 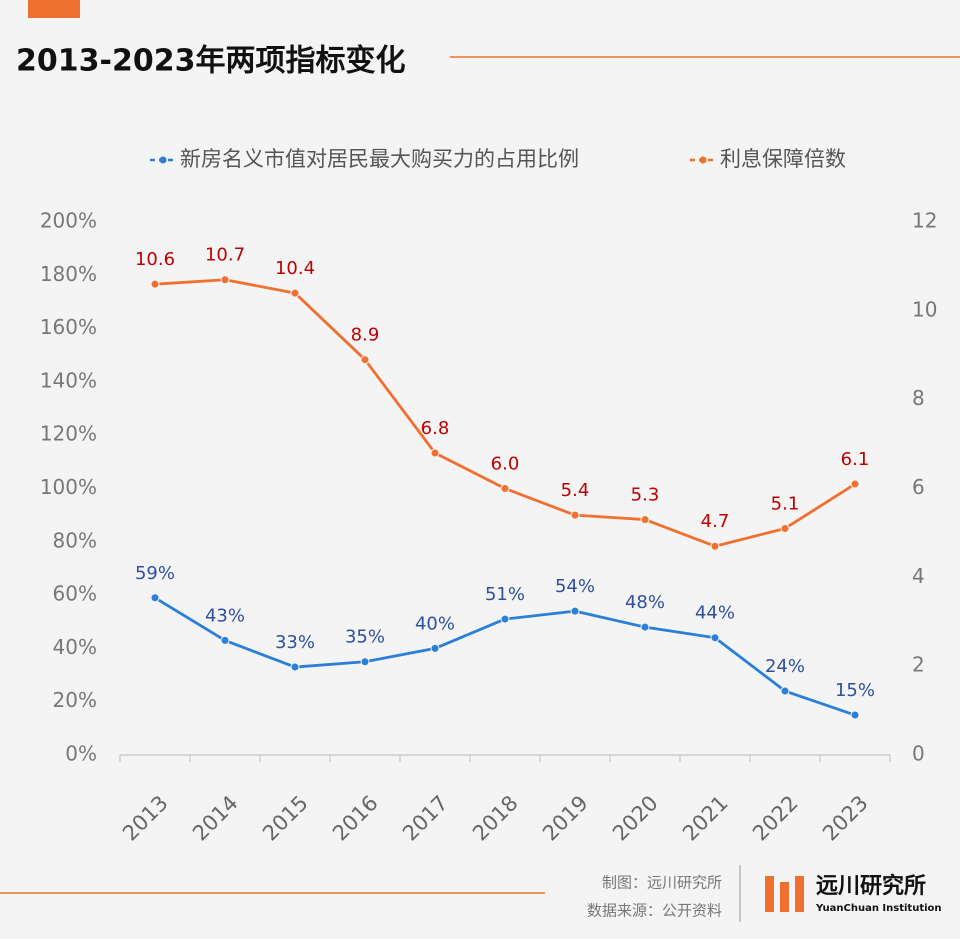 I want to click on y2-tick-label: 10, so click(x=924, y=309).